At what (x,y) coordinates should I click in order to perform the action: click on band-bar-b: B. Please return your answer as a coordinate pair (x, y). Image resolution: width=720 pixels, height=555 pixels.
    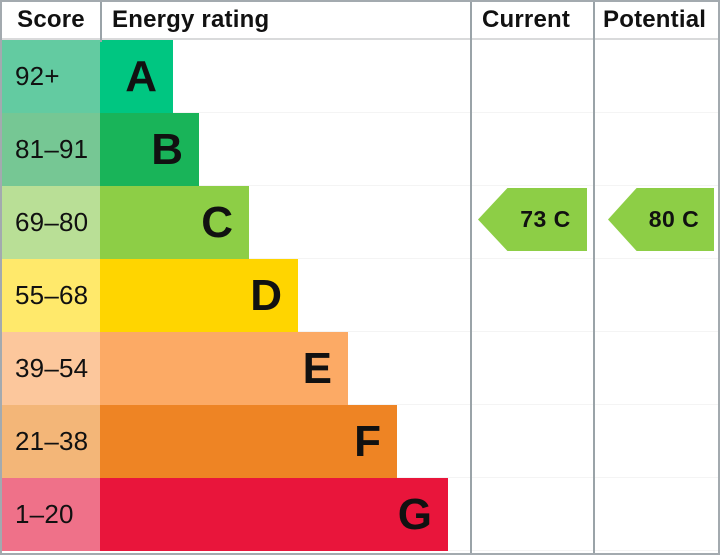
    Looking at the image, I should click on (149, 149).